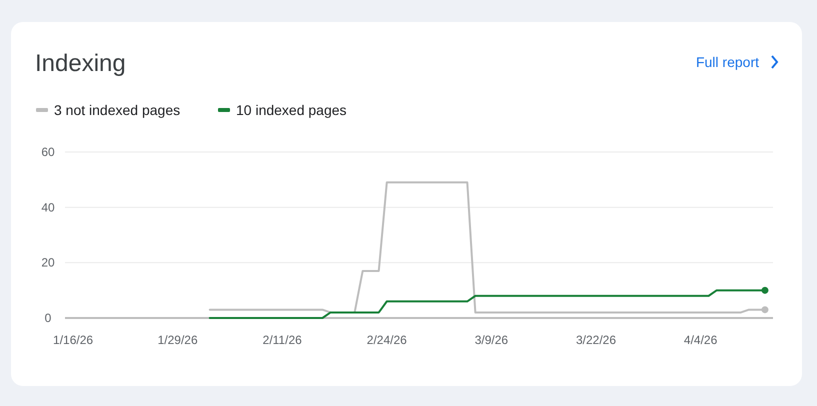 This screenshot has height=406, width=817. Describe the element at coordinates (701, 340) in the screenshot. I see `x-tick-label: 4/4/26` at that location.